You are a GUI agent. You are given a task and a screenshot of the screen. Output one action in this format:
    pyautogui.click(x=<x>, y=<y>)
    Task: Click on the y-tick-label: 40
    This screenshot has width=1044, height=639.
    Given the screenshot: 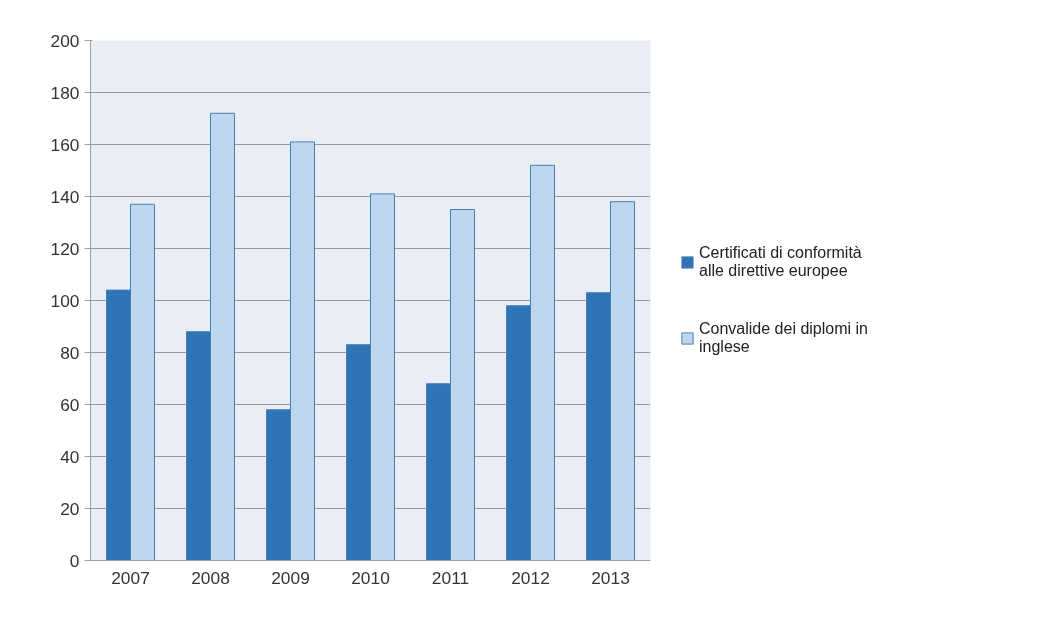 What is the action you would take?
    pyautogui.click(x=70, y=456)
    